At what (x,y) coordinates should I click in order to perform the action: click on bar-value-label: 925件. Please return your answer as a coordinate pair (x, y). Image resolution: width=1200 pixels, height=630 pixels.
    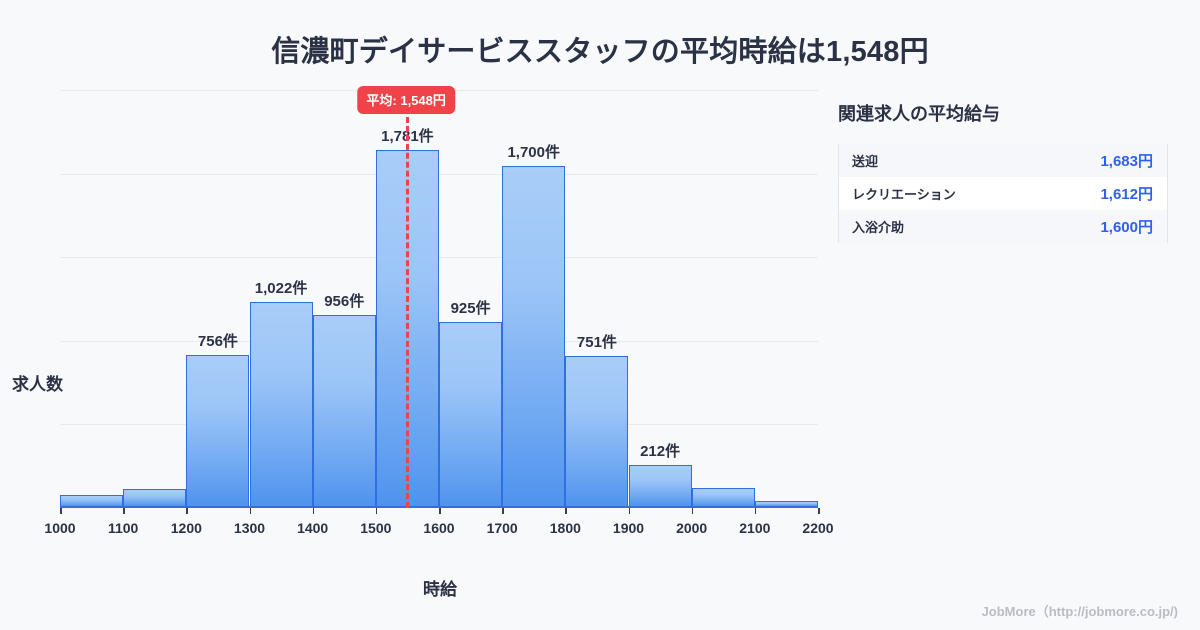
    Looking at the image, I should click on (470, 308).